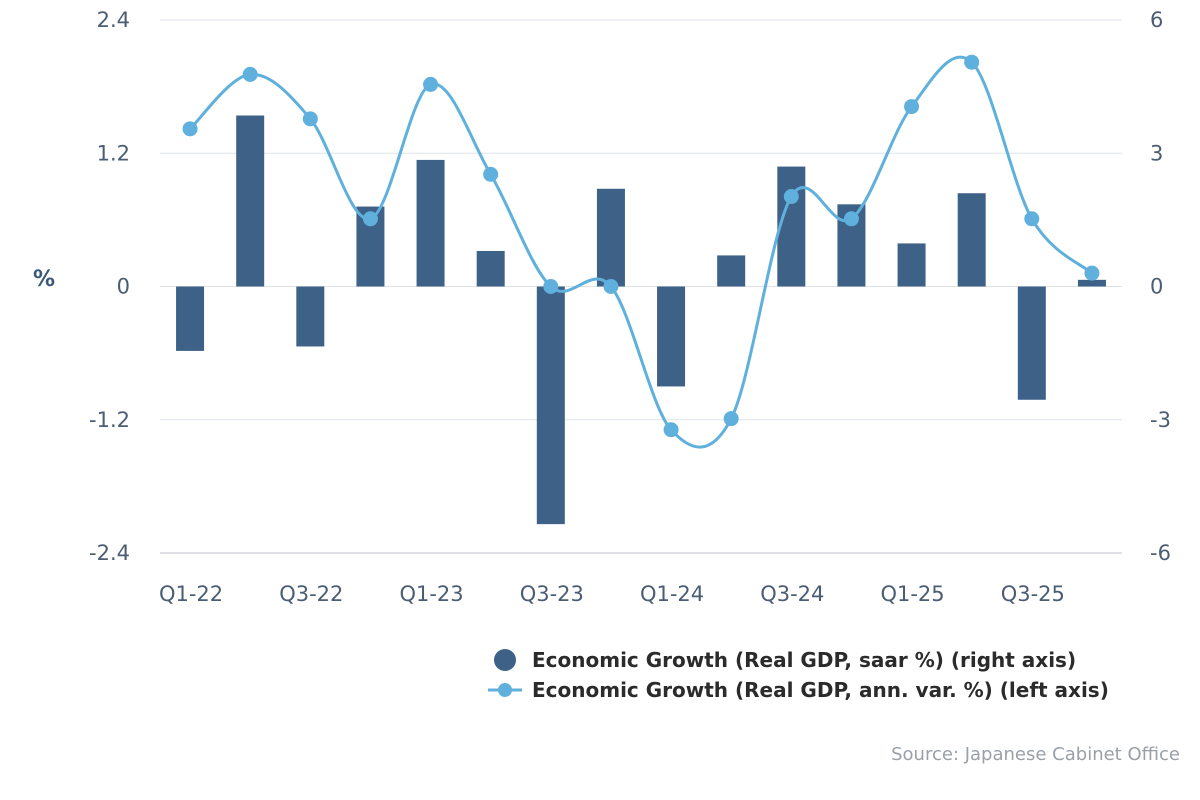  What do you see at coordinates (109, 553) in the screenshot?
I see `left-axis-tick-label: -2.4` at bounding box center [109, 553].